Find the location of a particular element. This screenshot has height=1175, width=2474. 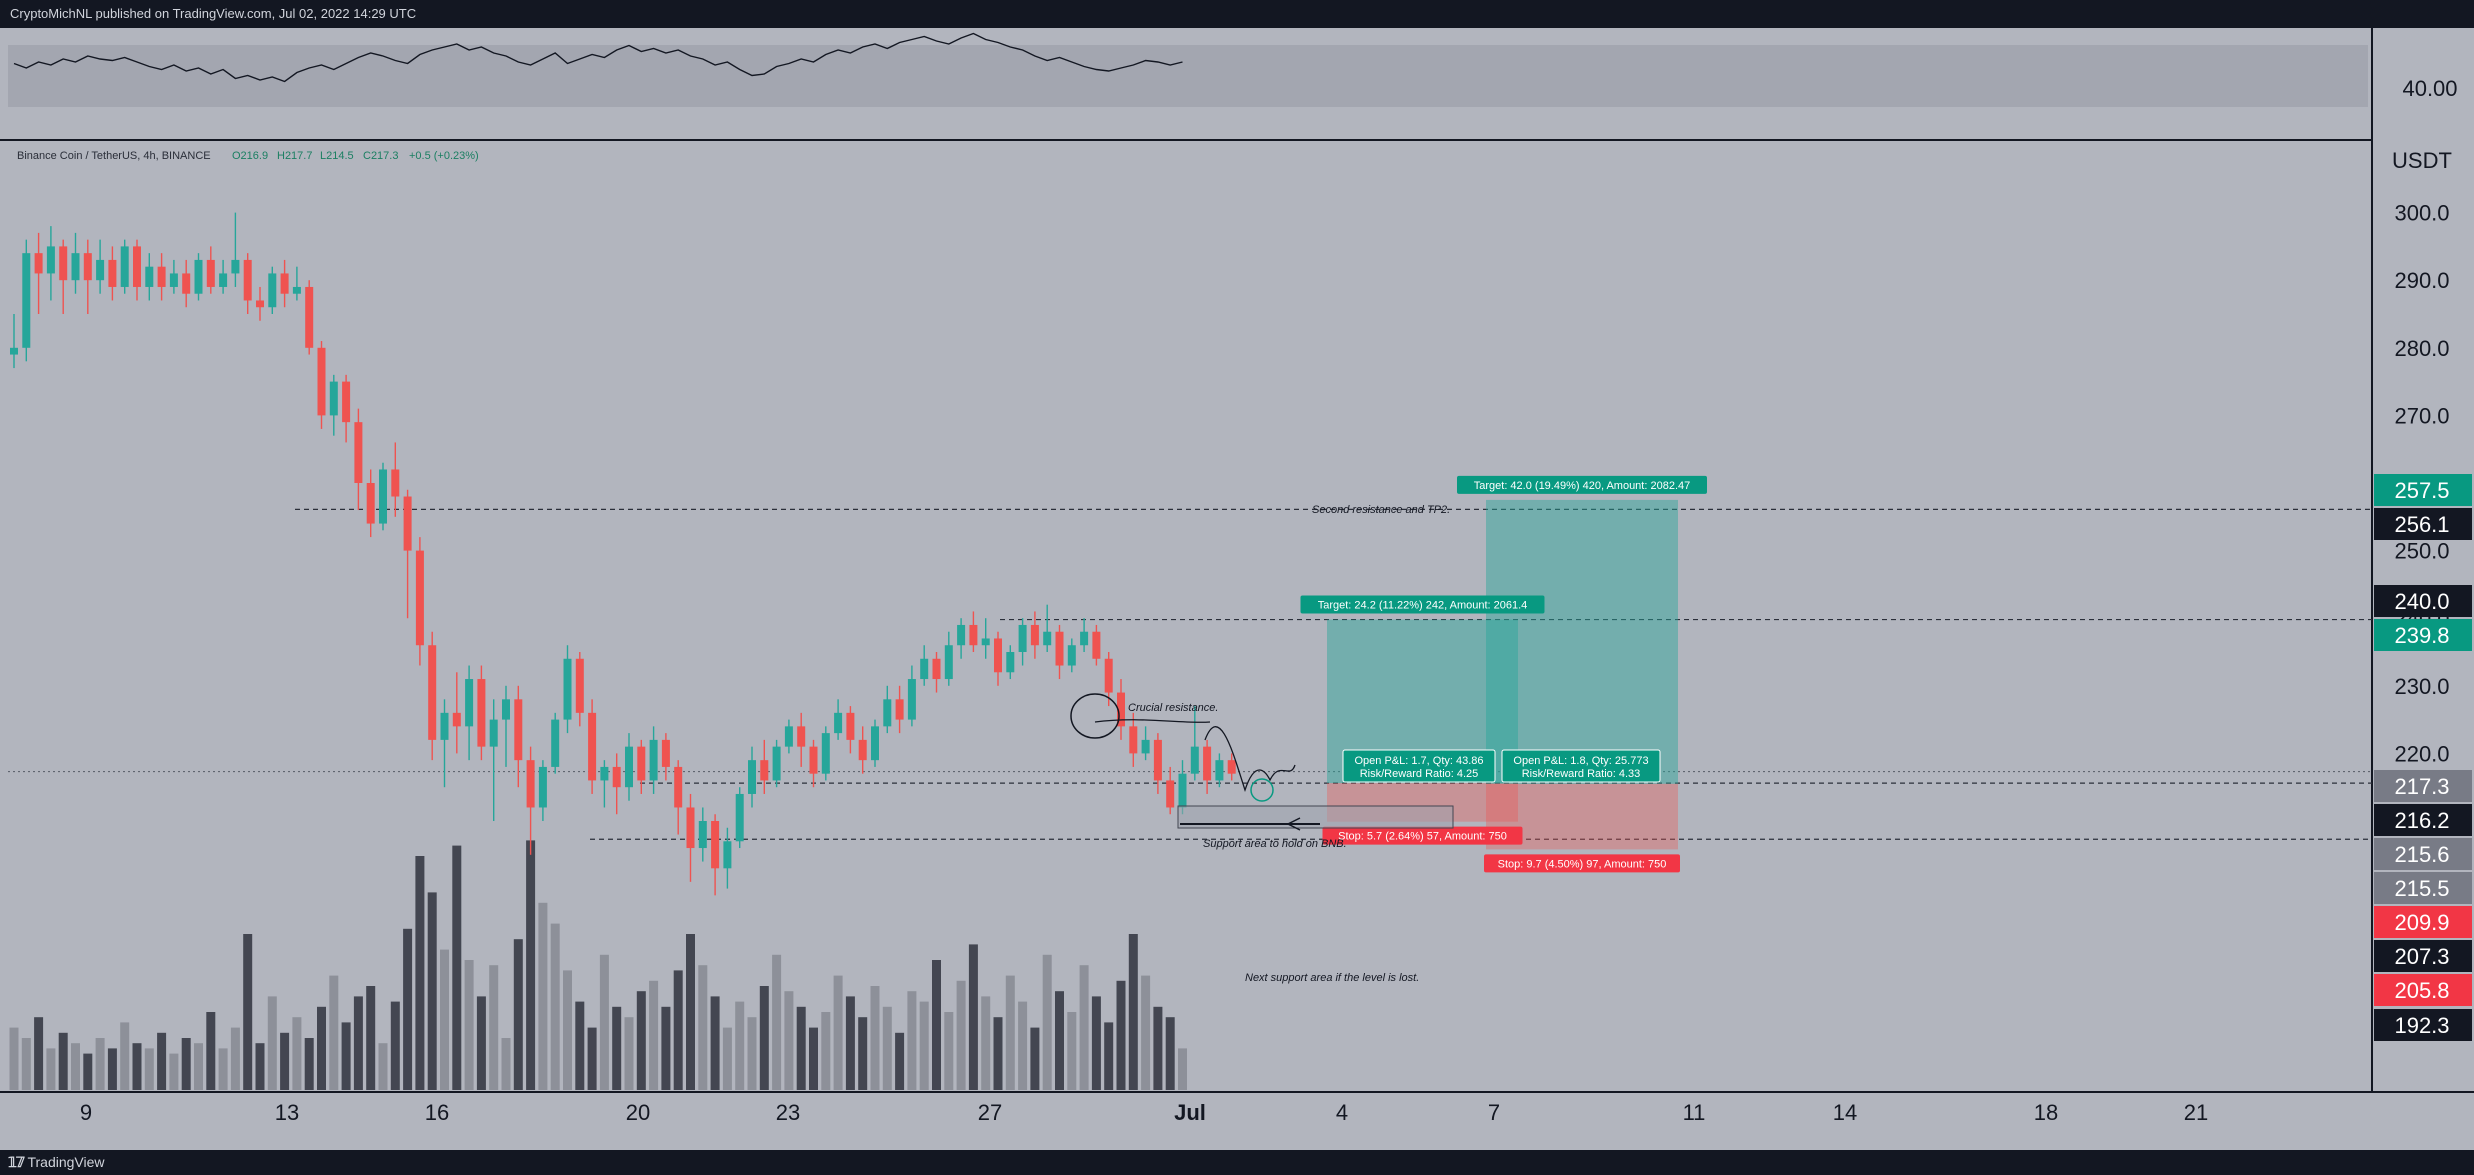

x-tick-label: 21 is located at coordinates (2196, 1112).